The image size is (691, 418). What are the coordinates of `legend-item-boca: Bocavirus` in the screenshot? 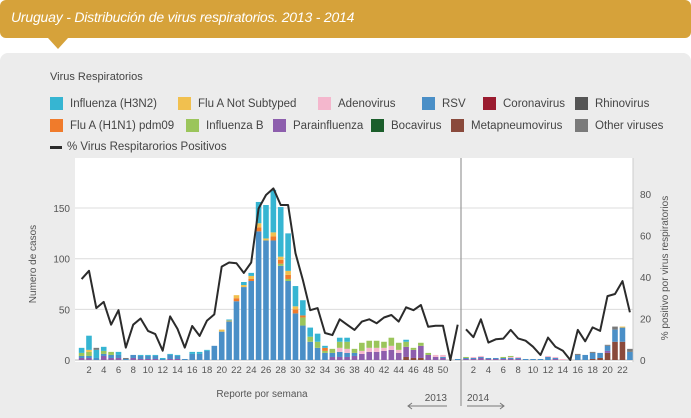 It's located at (406, 125).